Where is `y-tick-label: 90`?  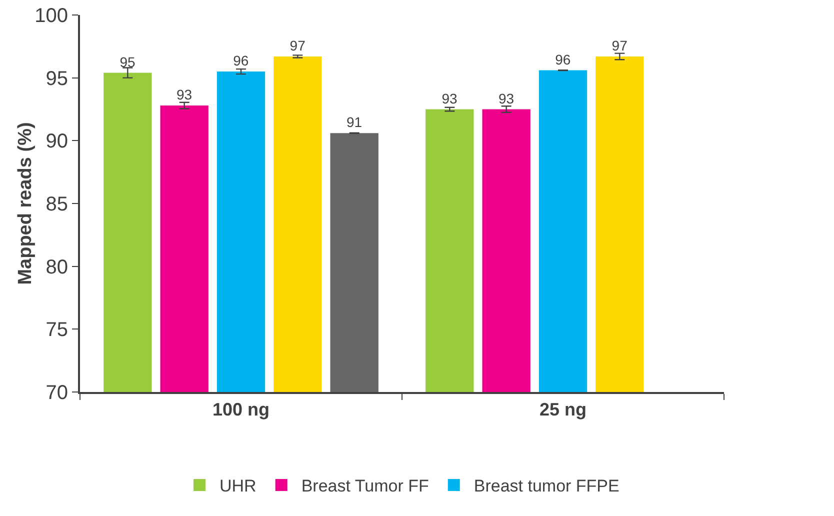 y-tick-label: 90 is located at coordinates (57, 141).